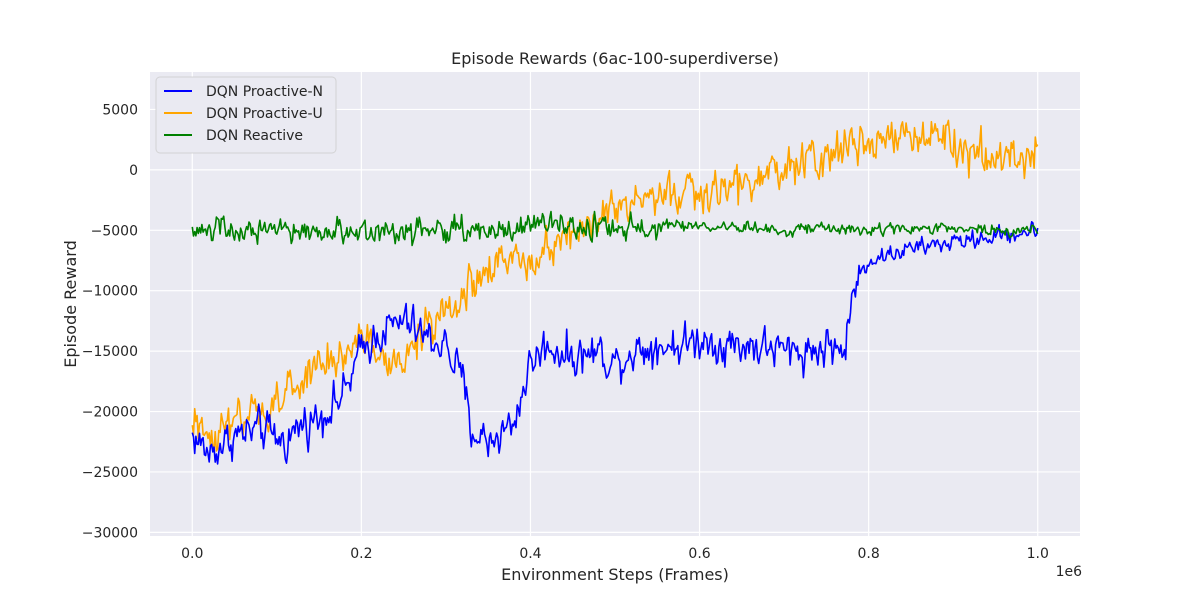  I want to click on legend-box, so click(246, 115).